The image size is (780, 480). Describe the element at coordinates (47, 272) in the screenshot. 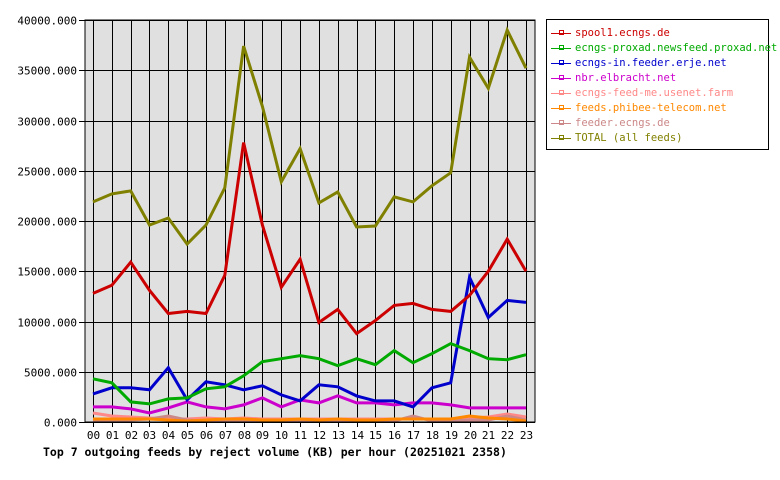

I see `y-tick-label: 15000.000` at that location.